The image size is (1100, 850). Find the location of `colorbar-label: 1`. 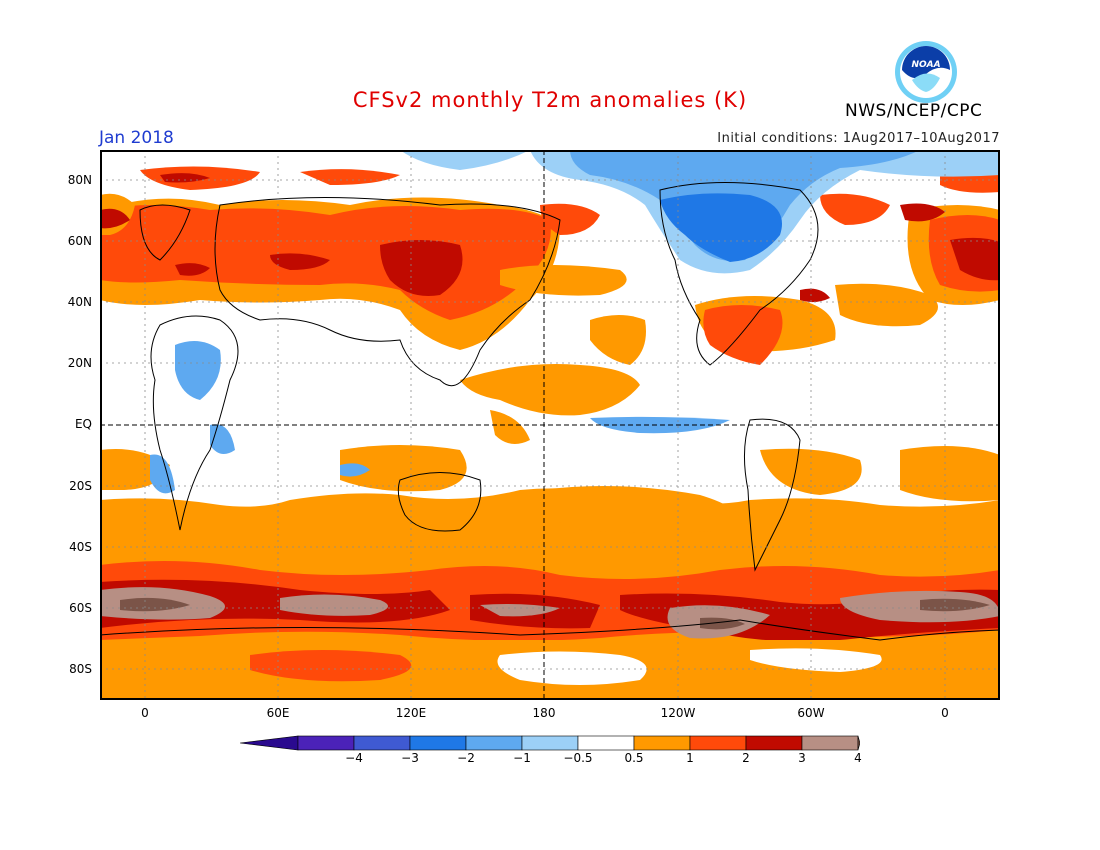

colorbar-label: 1 is located at coordinates (690, 758).